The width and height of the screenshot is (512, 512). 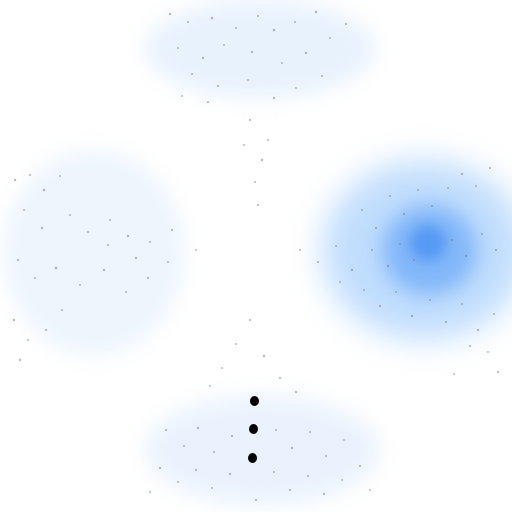 What do you see at coordinates (428, 243) in the screenshot?
I see `right-nebula-glow` at bounding box center [428, 243].